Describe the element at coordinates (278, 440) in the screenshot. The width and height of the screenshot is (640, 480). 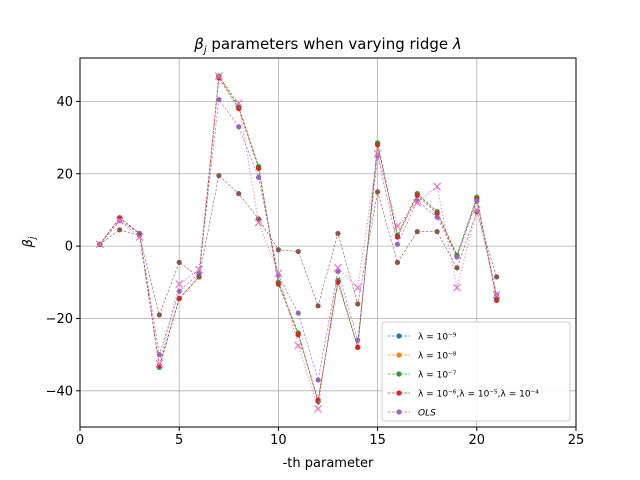
I see `x-tick-label: 10` at that location.